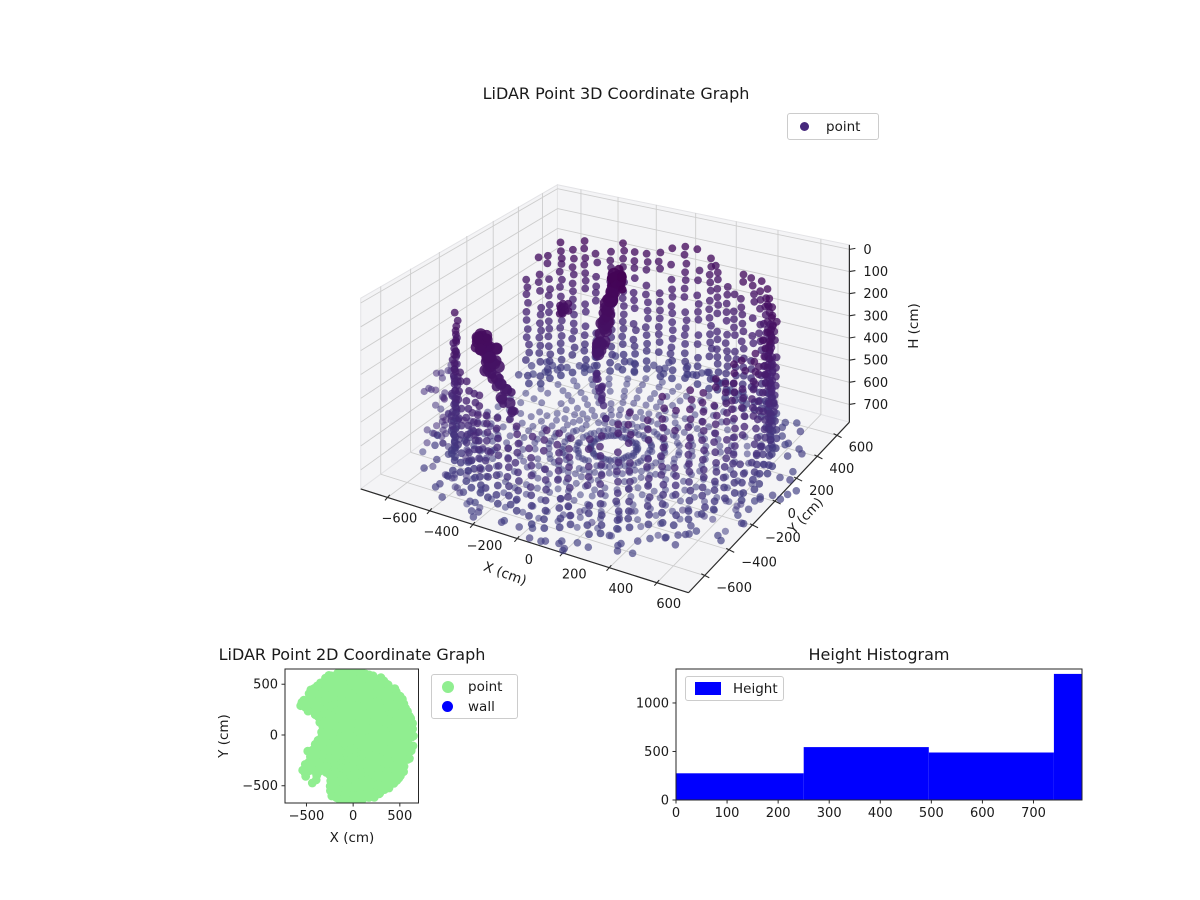 Image resolution: width=1200 pixels, height=900 pixels. I want to click on histogram-legend: Height, so click(734, 688).